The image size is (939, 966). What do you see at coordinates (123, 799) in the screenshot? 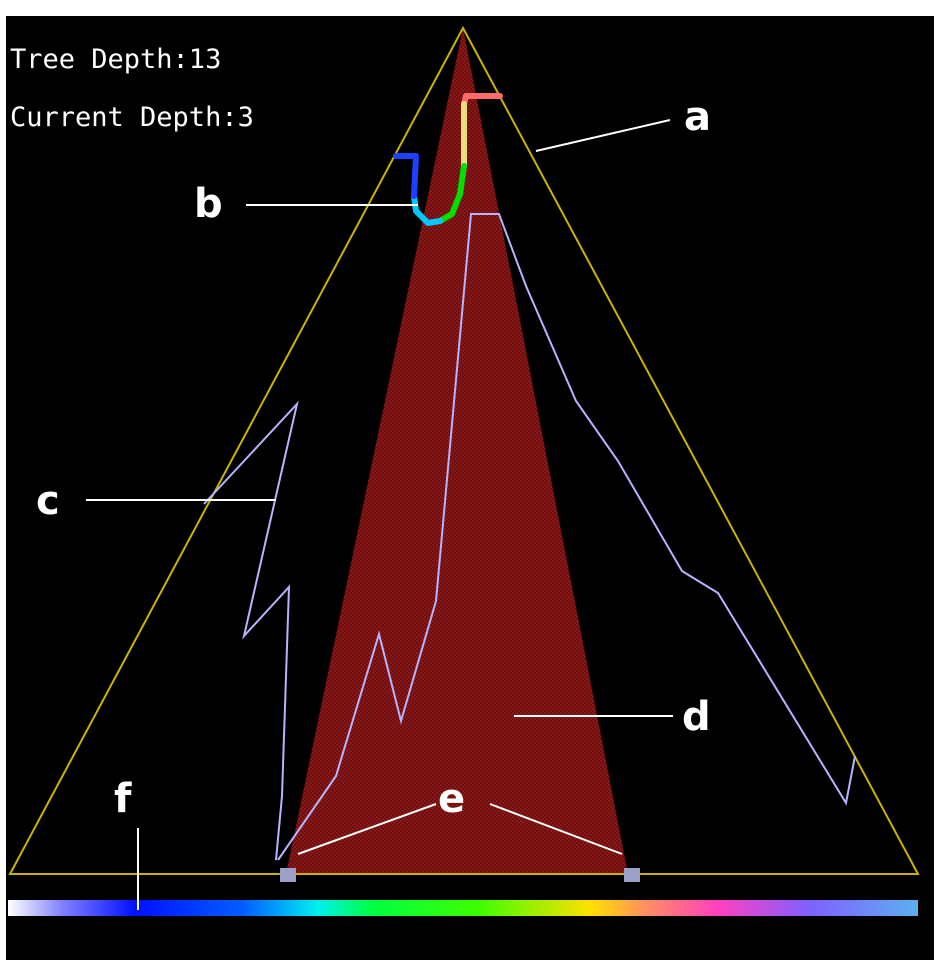
I see `label-f: f` at bounding box center [123, 799].